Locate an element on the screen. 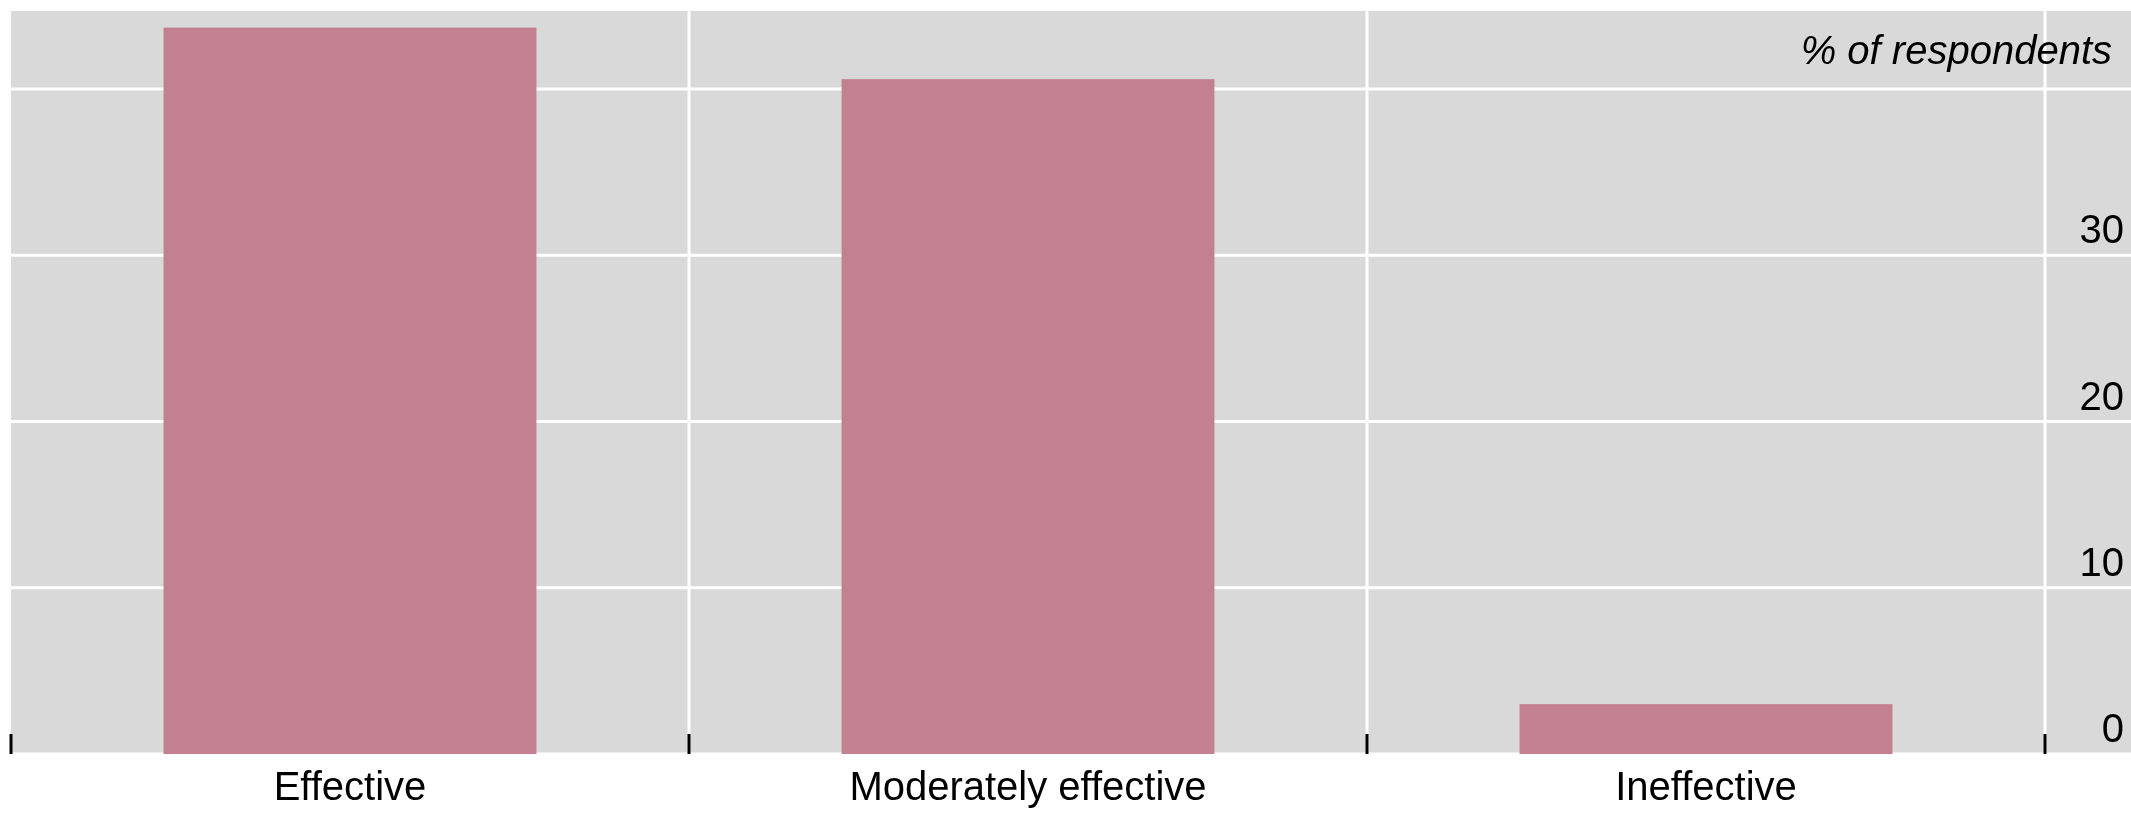  y-tick-label: 10 is located at coordinates (2101, 561).